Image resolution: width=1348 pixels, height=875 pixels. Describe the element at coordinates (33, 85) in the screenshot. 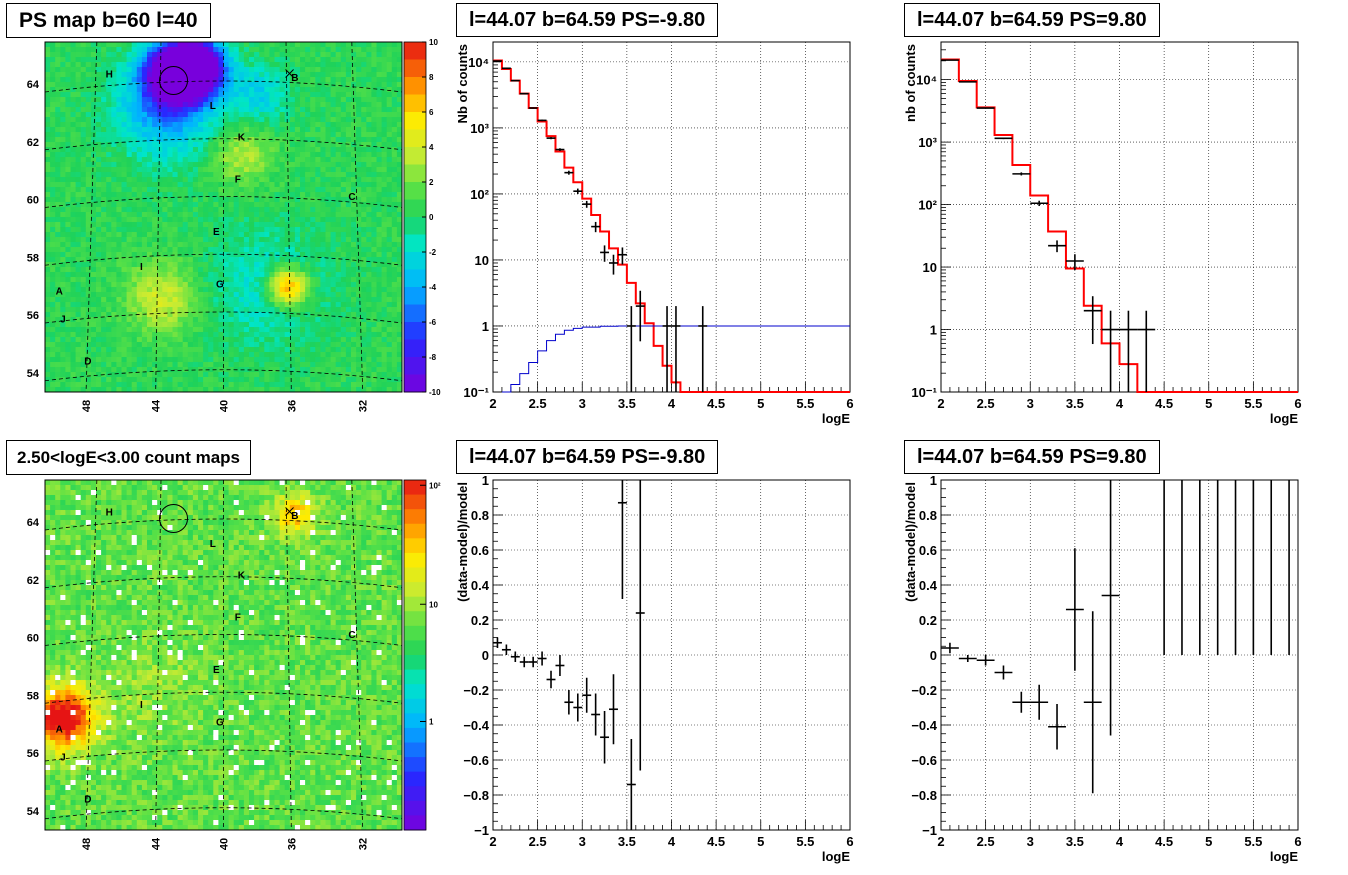

I see `map-y-tick-label: 64` at that location.